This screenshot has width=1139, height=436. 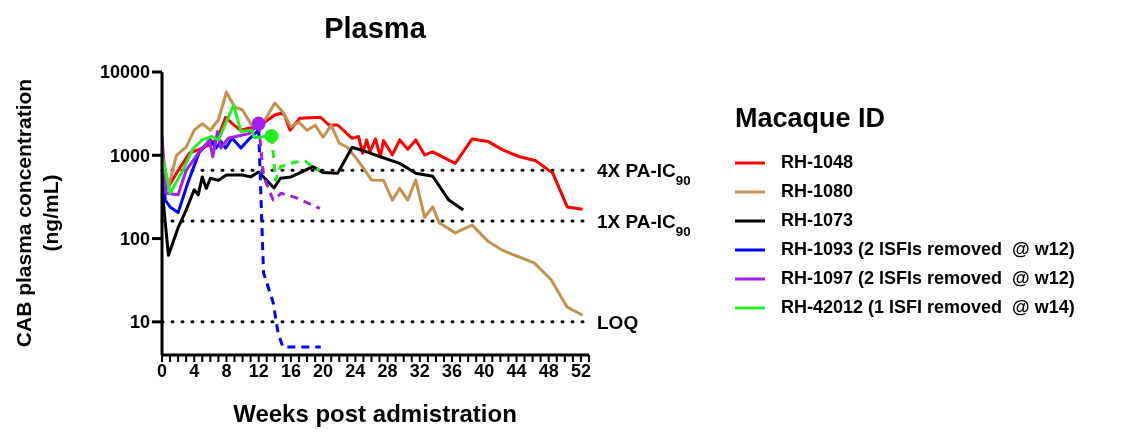 What do you see at coordinates (290, 370) in the screenshot?
I see `x-tick-label: 16` at bounding box center [290, 370].